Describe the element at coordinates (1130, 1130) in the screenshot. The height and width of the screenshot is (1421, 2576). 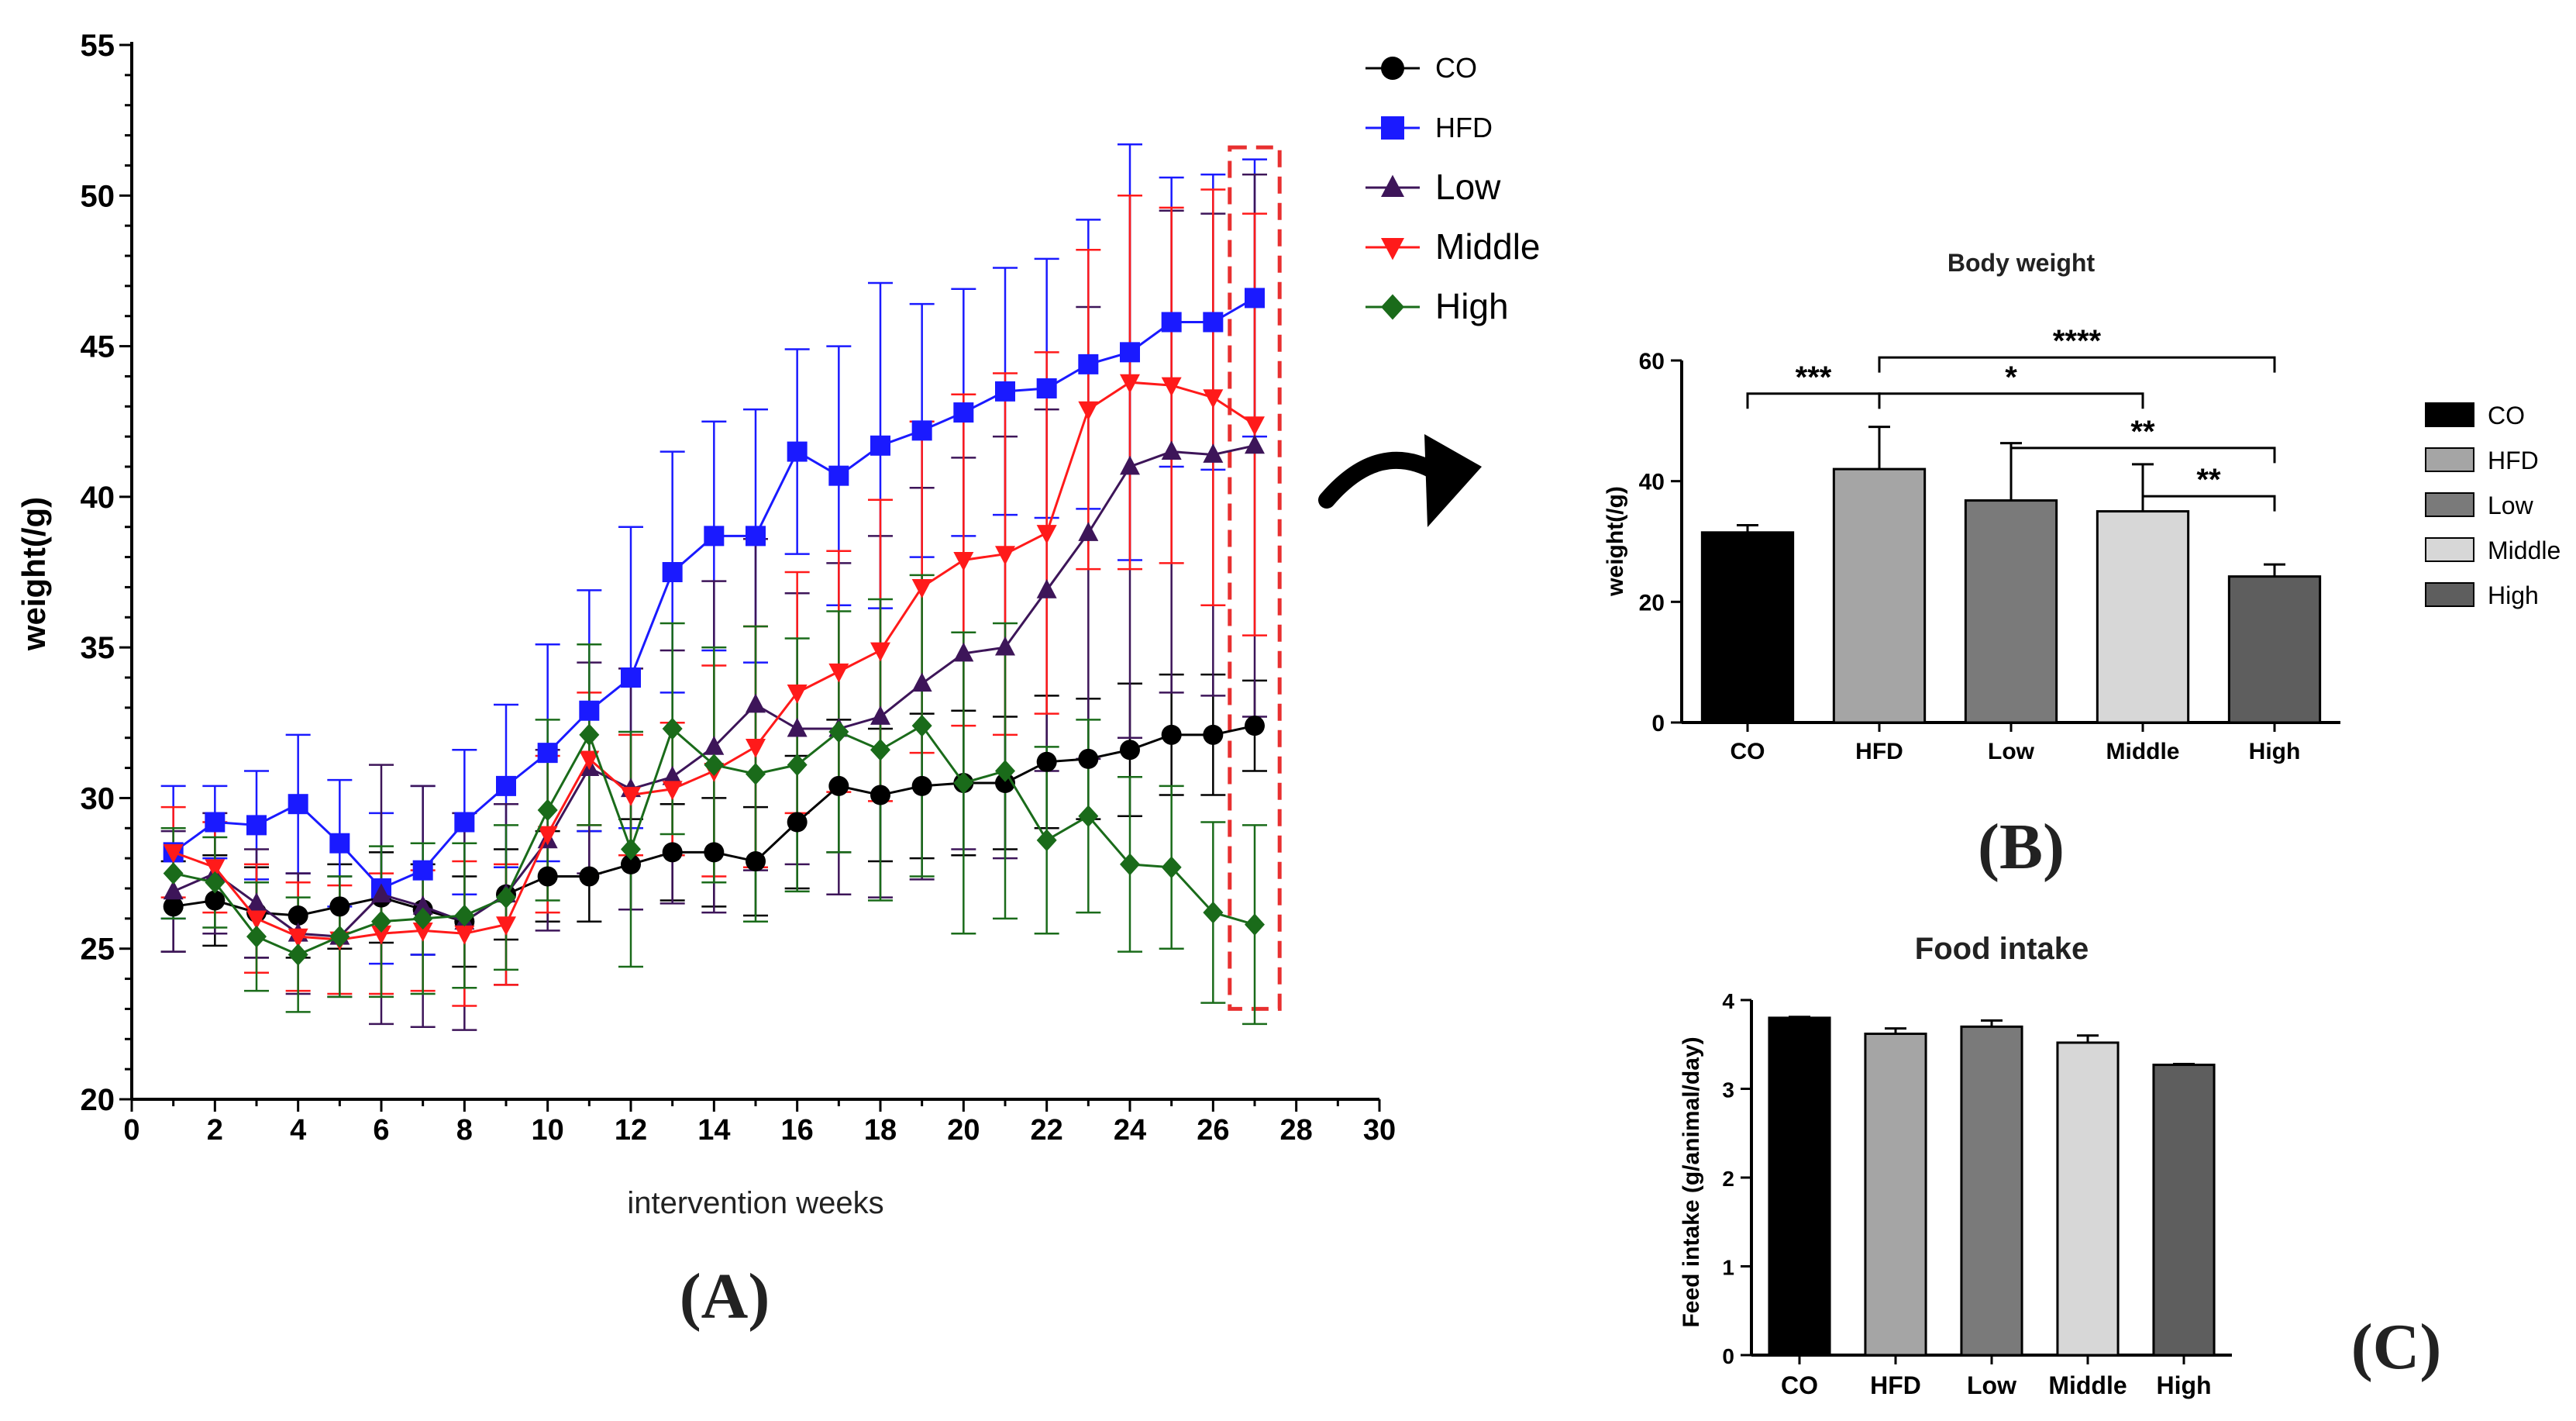
I see `panel-a-x-tick-label: 24` at that location.